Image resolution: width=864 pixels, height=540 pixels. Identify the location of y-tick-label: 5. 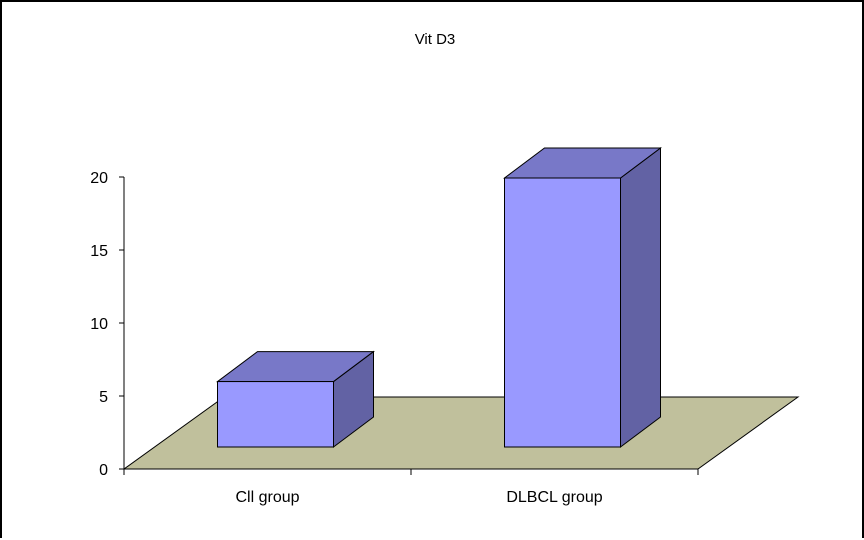
(103, 397).